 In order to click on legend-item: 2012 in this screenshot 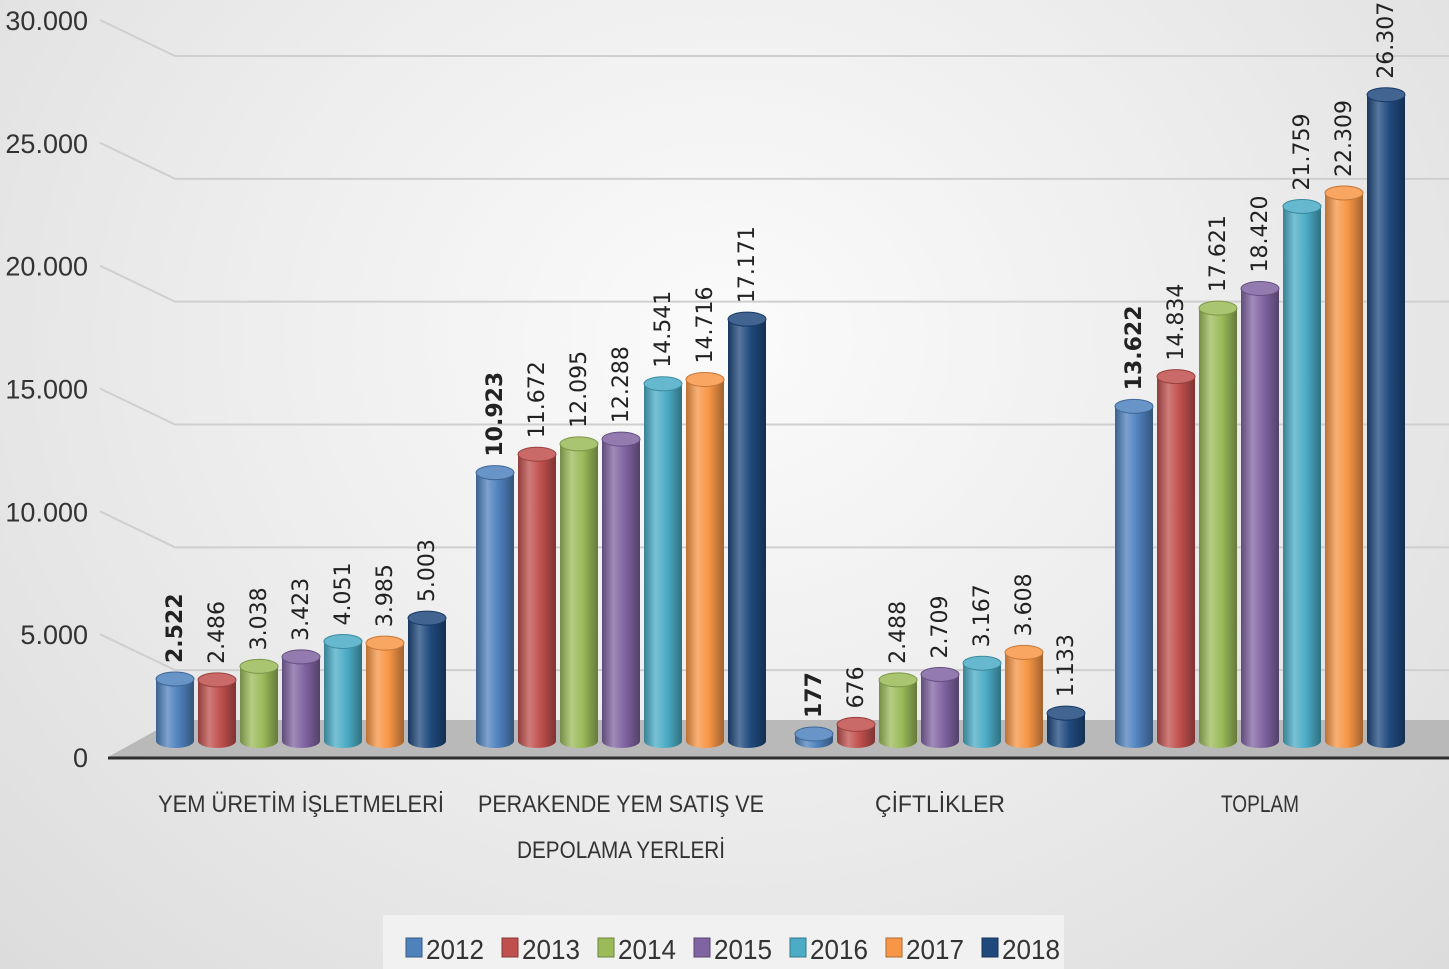, I will do `click(444, 949)`.